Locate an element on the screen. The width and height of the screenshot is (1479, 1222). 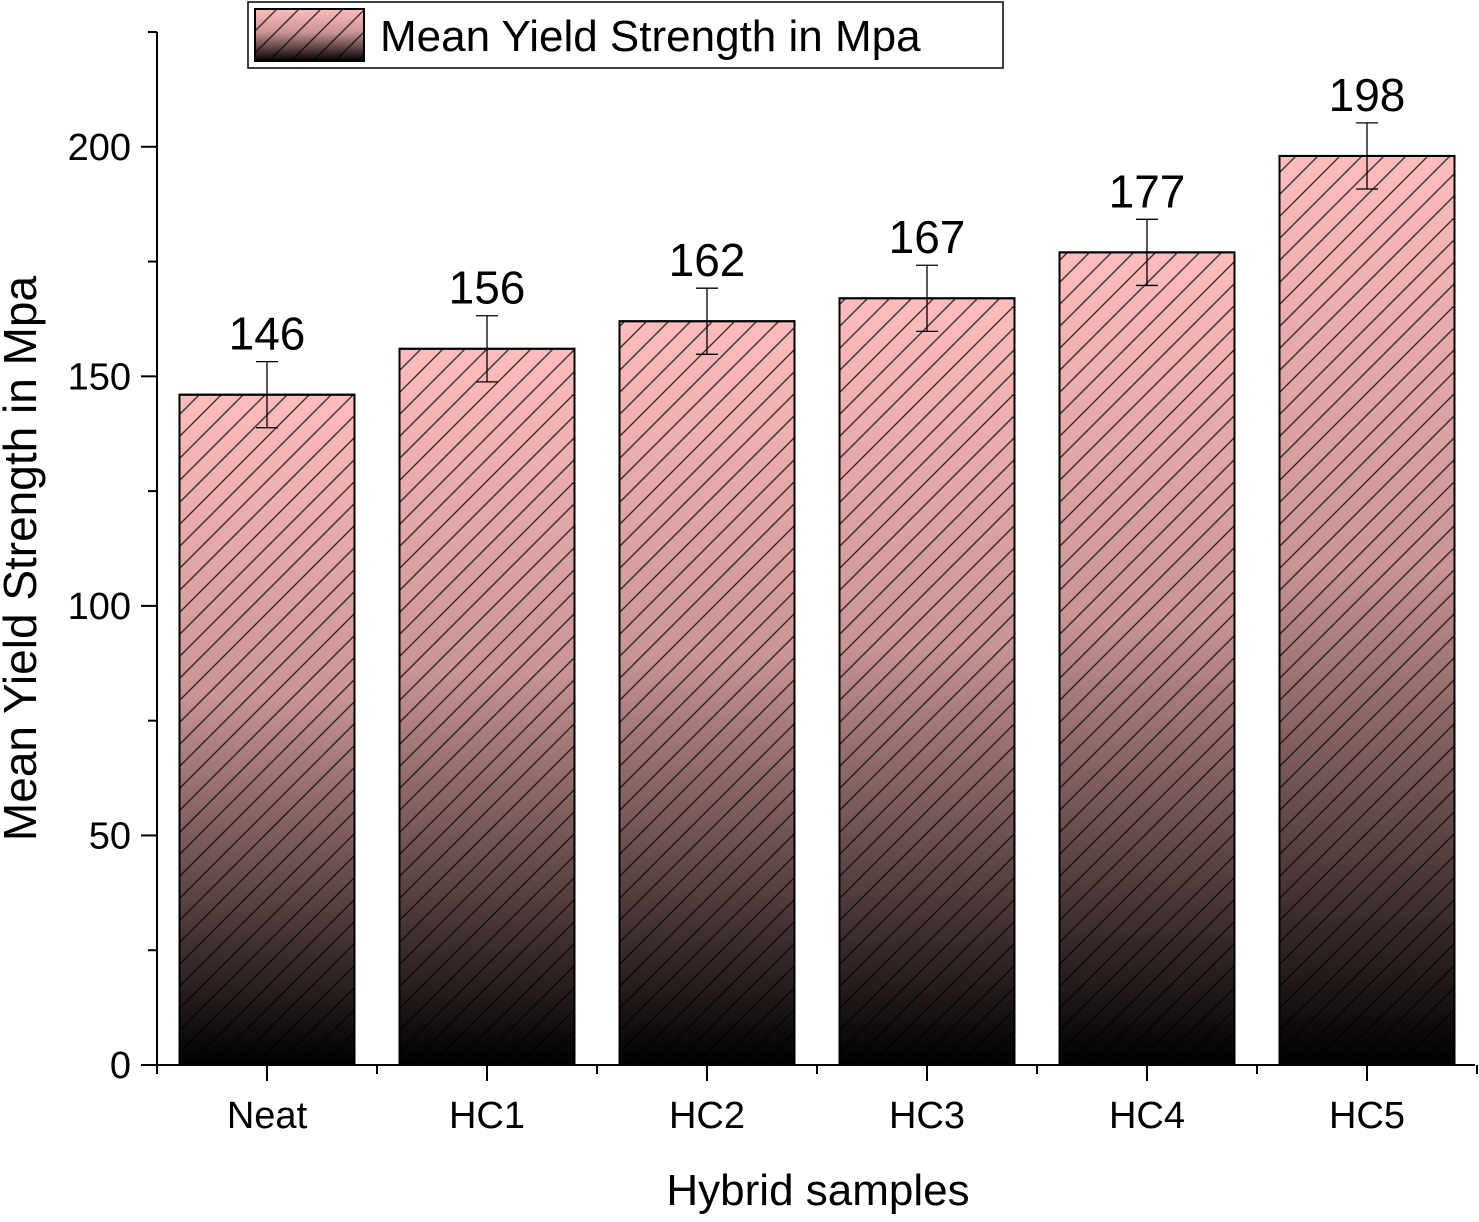
x-tick-label-hc4: HC4 is located at coordinates (1147, 1116).